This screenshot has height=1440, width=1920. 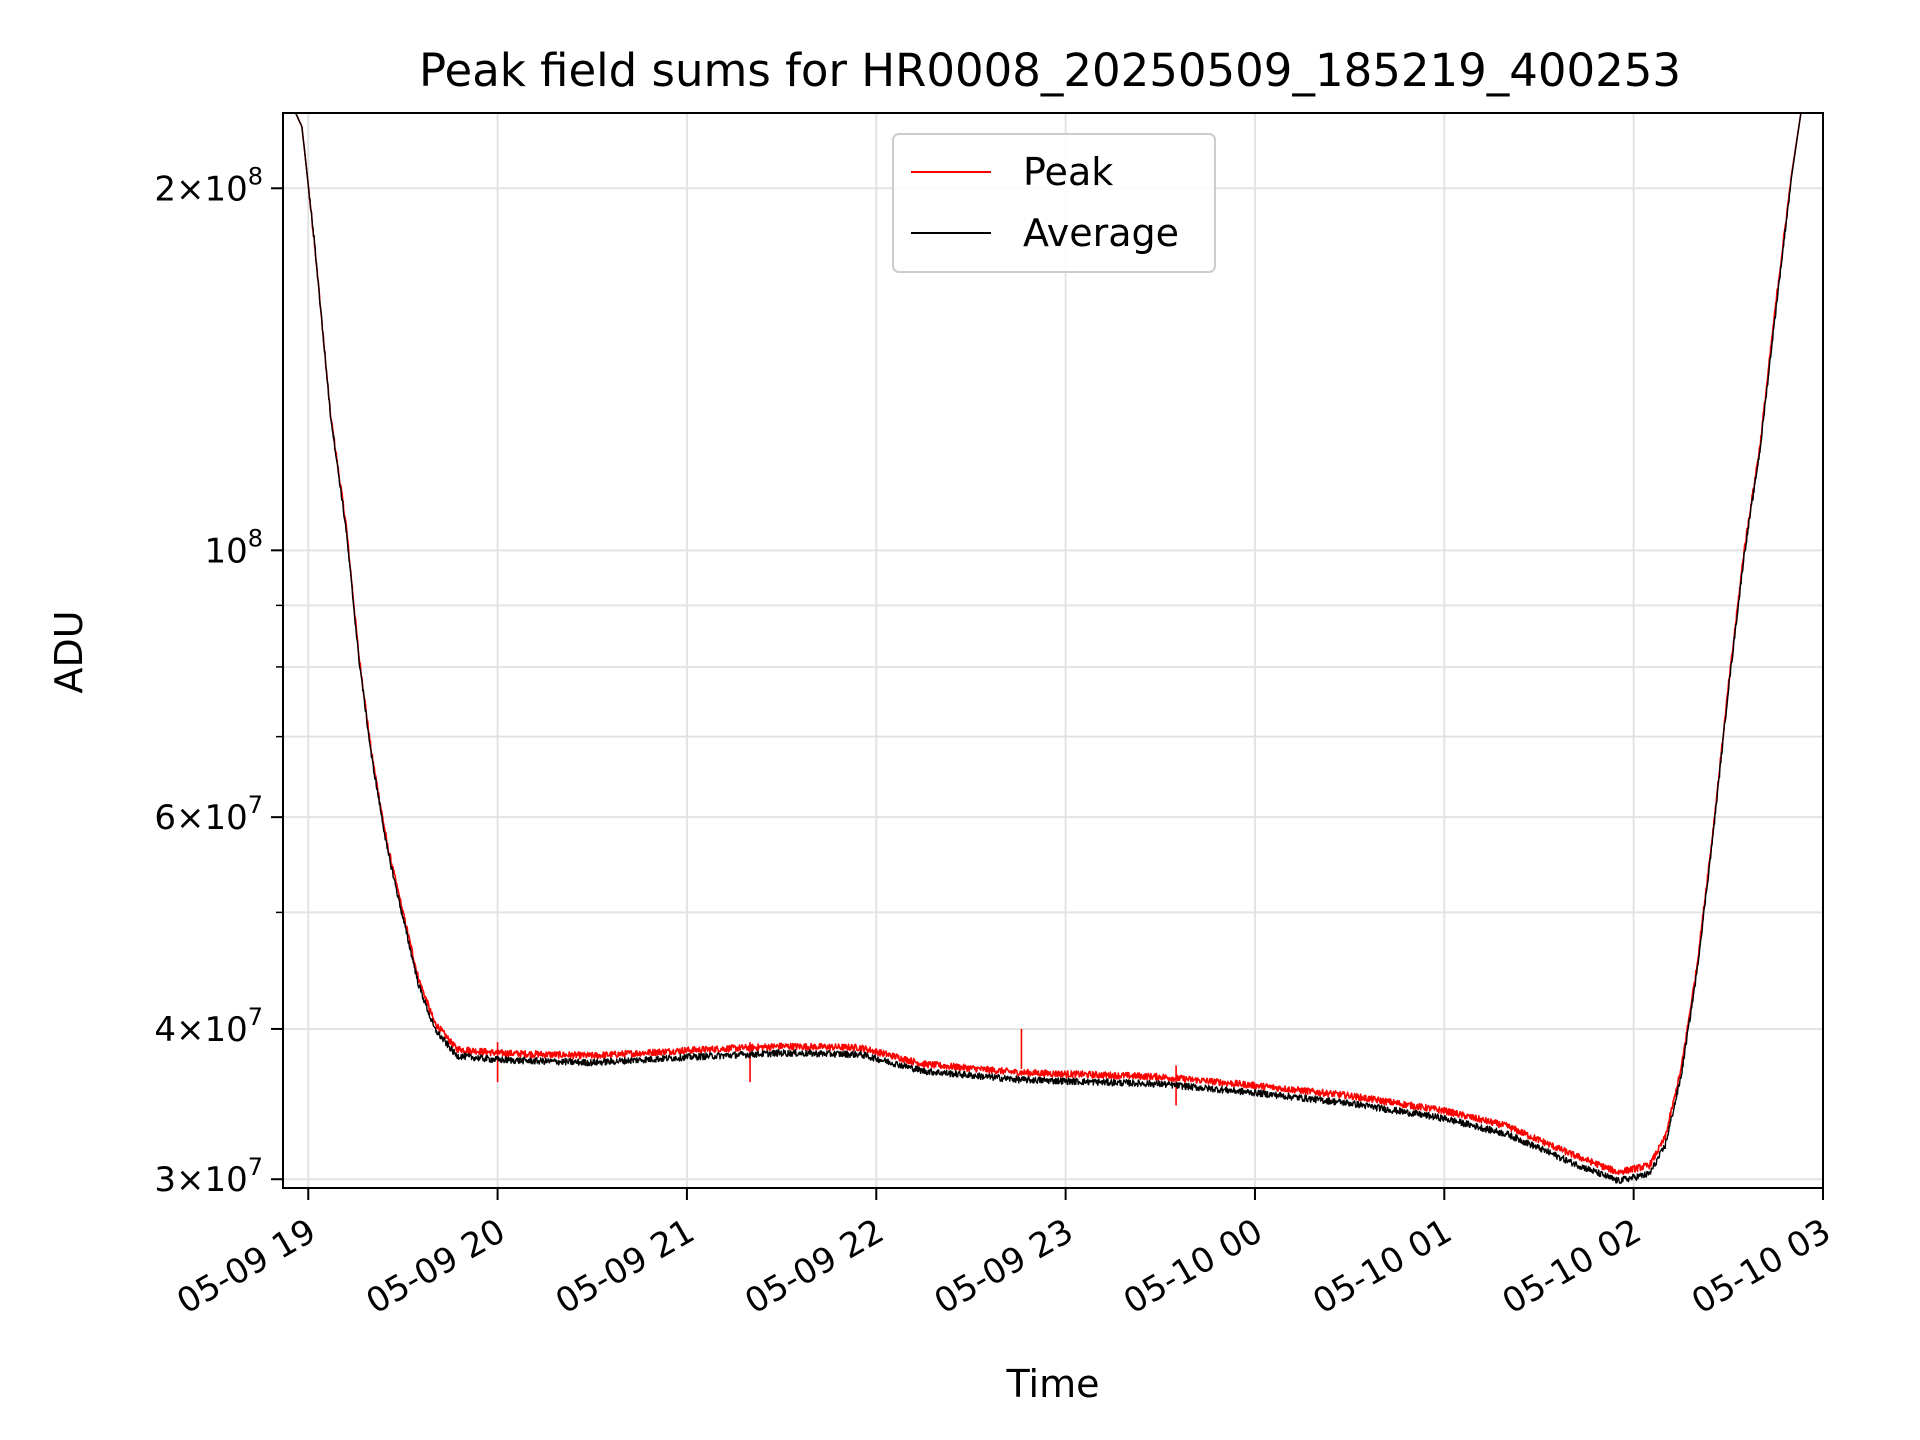 What do you see at coordinates (208, 1176) in the screenshot?
I see `y-tick-label: 3×107` at bounding box center [208, 1176].